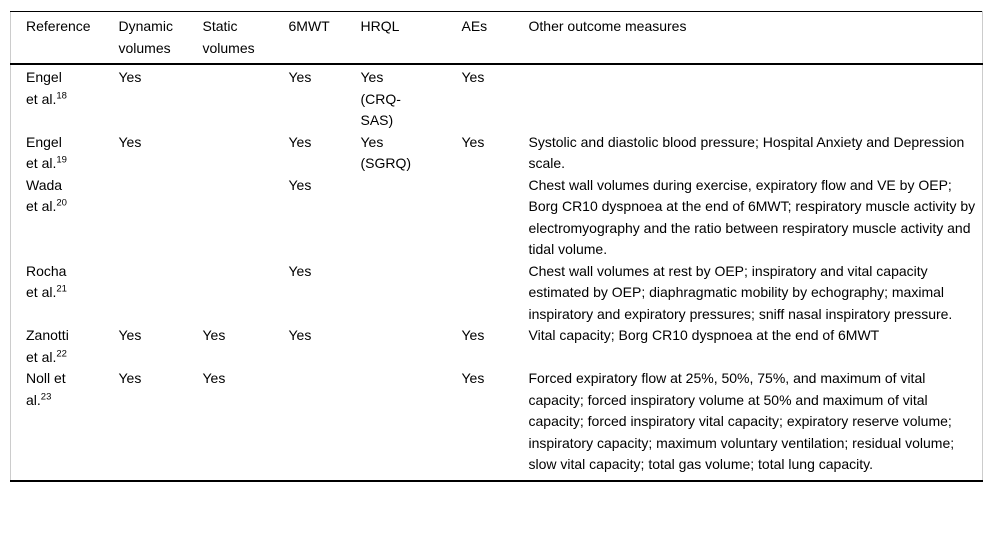  I want to click on column-header-reference: Reference, so click(57, 38).